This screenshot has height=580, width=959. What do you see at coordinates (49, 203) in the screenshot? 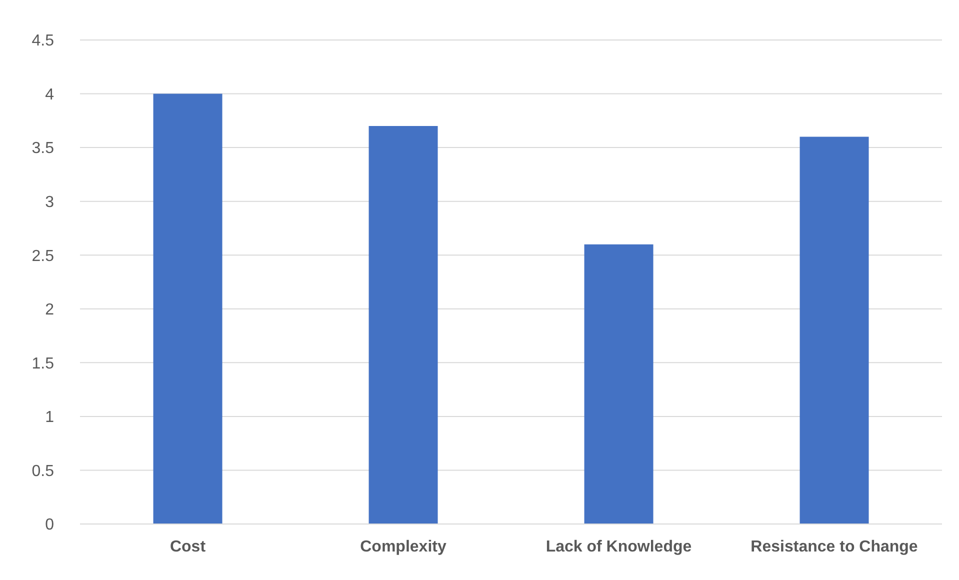
I see `y-tick-label: 3` at bounding box center [49, 203].